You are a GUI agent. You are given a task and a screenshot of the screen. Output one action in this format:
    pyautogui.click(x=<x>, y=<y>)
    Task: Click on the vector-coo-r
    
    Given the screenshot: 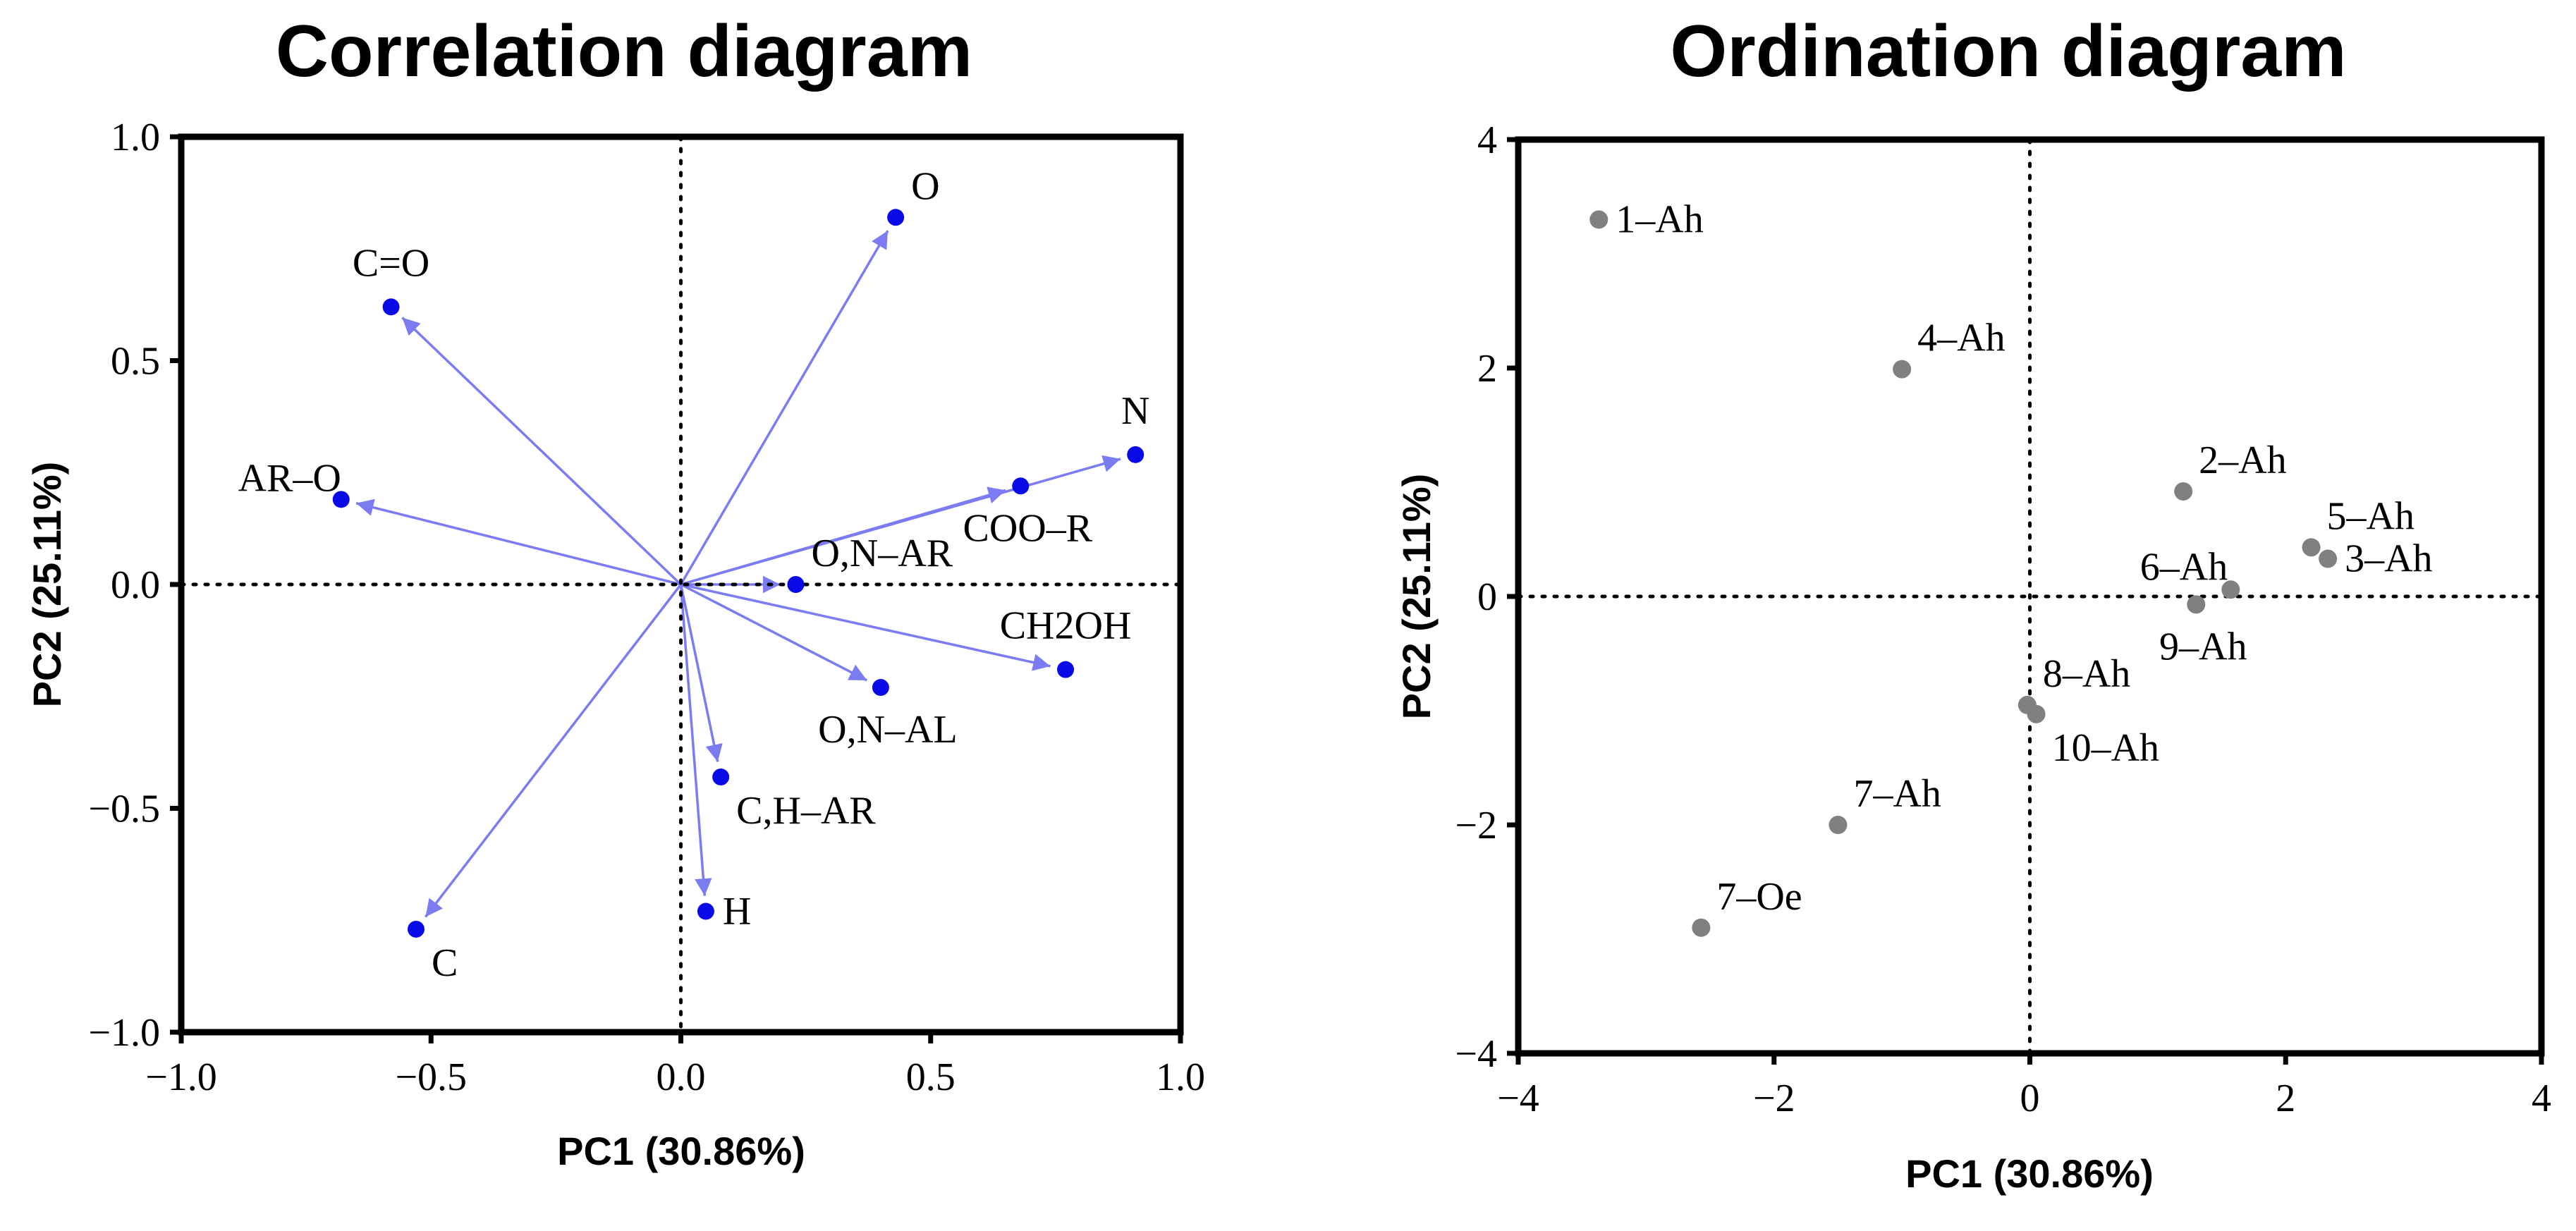 What is the action you would take?
    pyautogui.click(x=843, y=536)
    